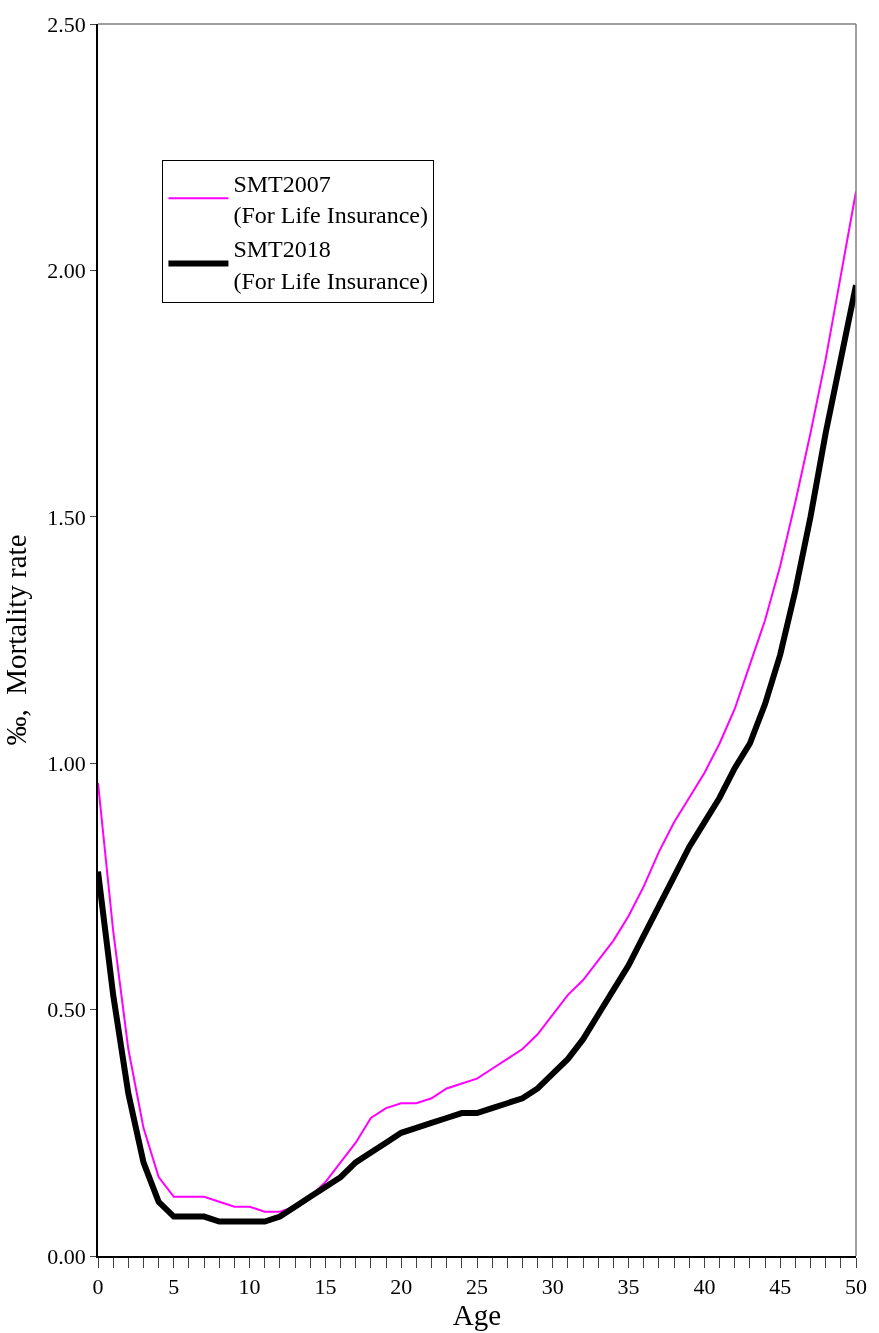 Image resolution: width=879 pixels, height=1333 pixels. Describe the element at coordinates (477, 1287) in the screenshot. I see `x-tick-label: 25` at that location.